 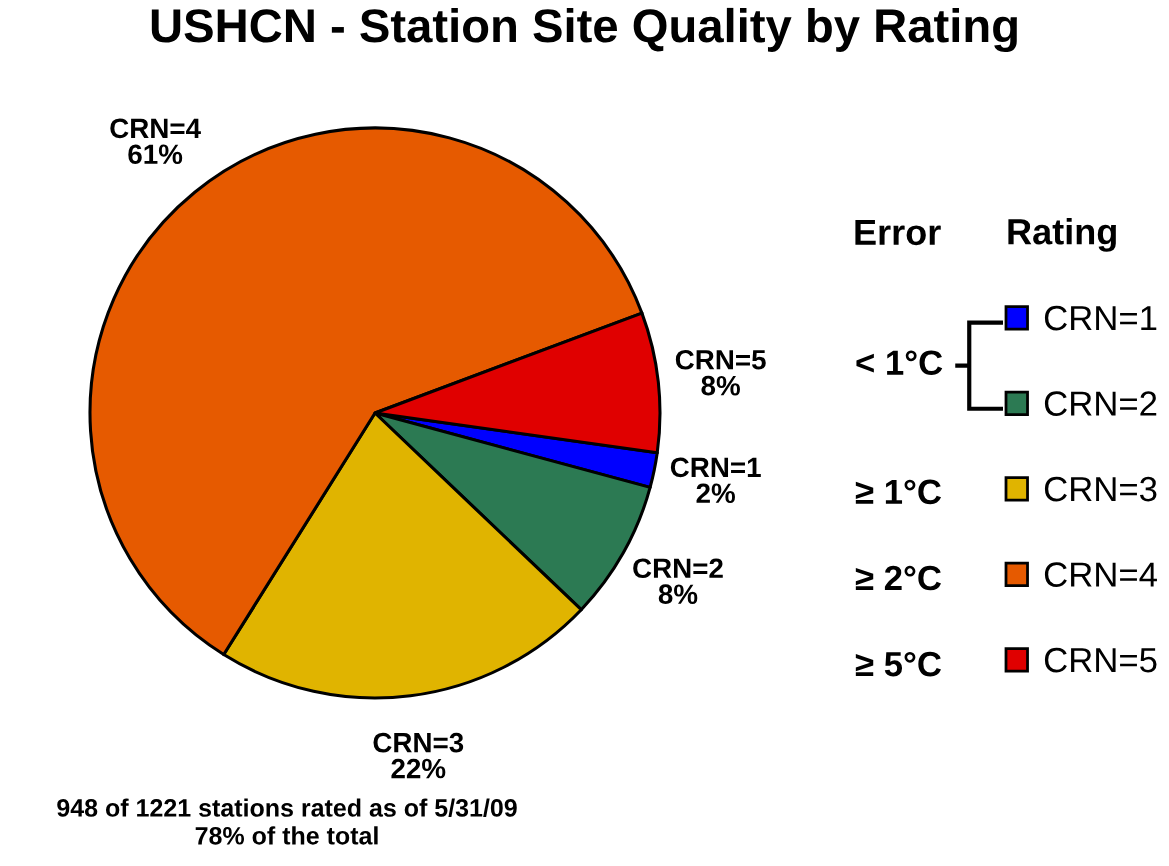 I want to click on data-label: 22%, so click(x=418, y=768).